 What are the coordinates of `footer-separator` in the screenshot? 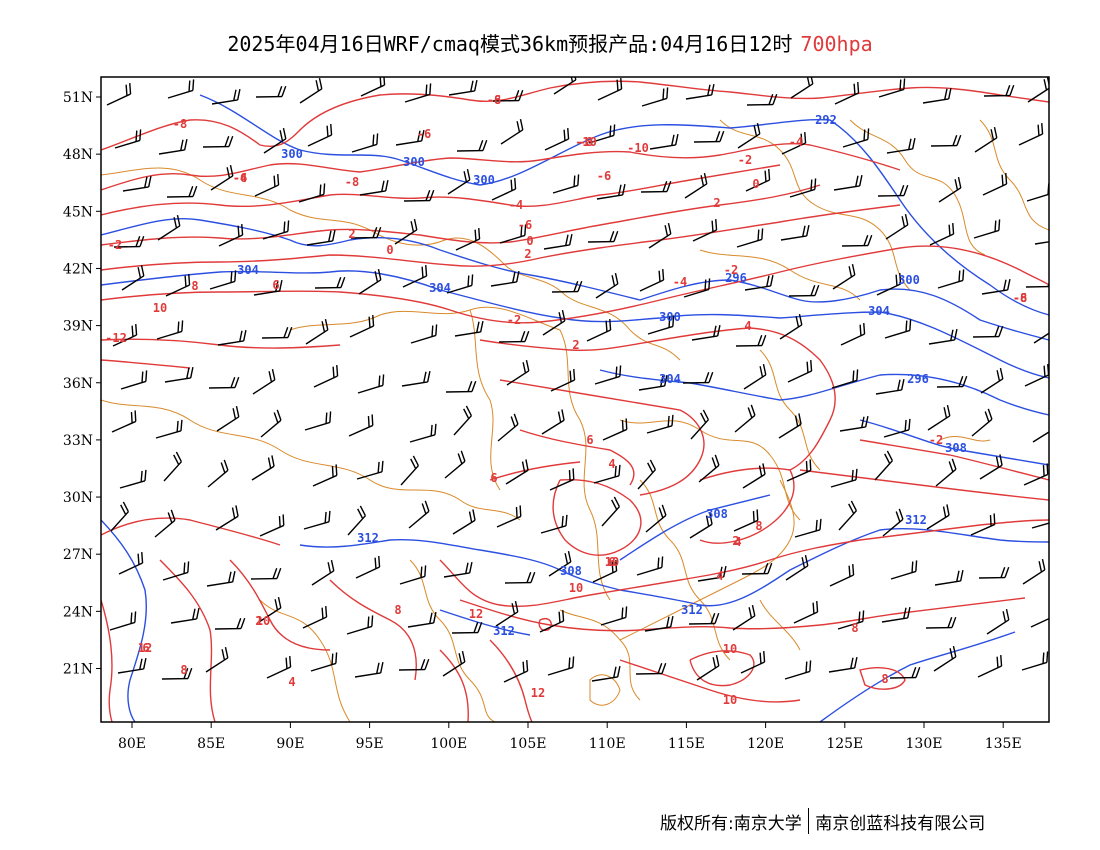 It's located at (808, 821).